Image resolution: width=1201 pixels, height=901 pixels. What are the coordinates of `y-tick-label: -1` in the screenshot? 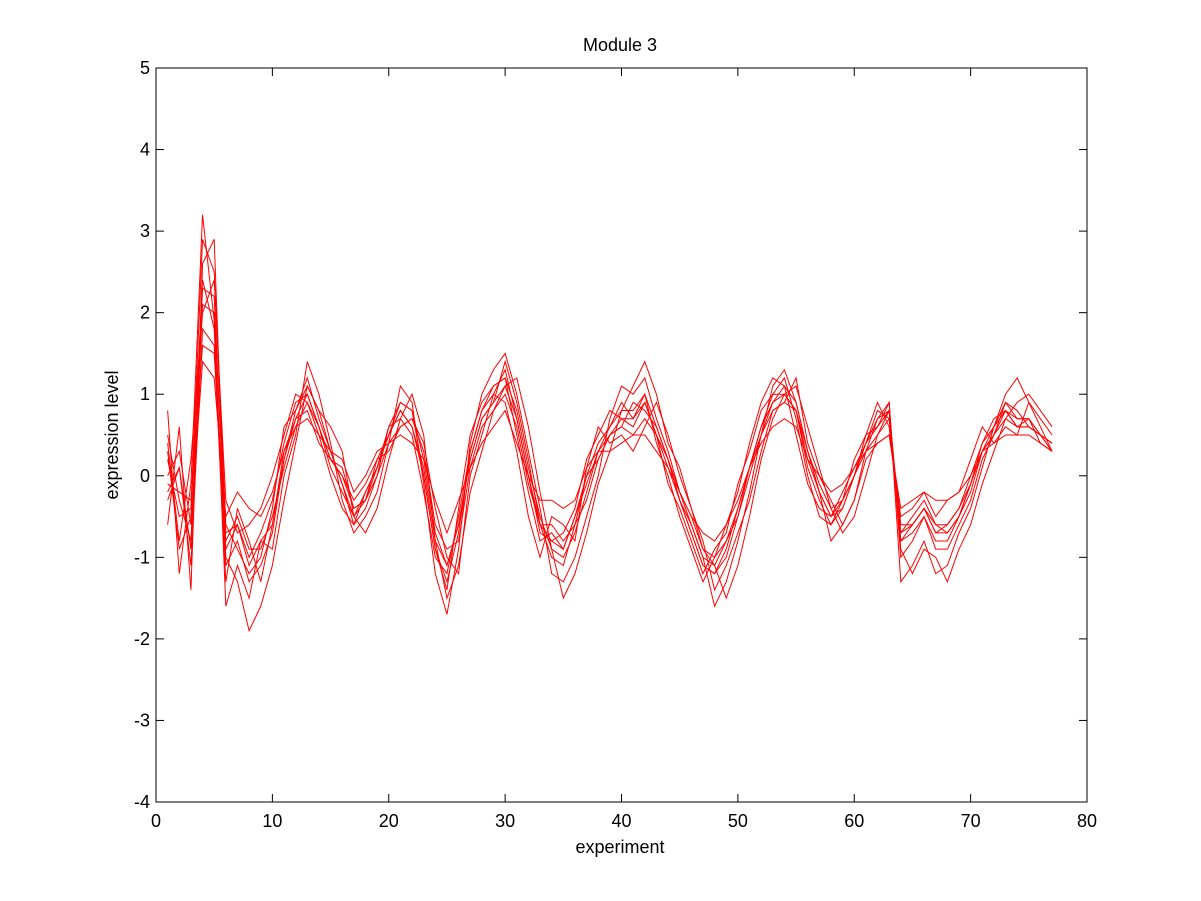 It's located at (142, 557).